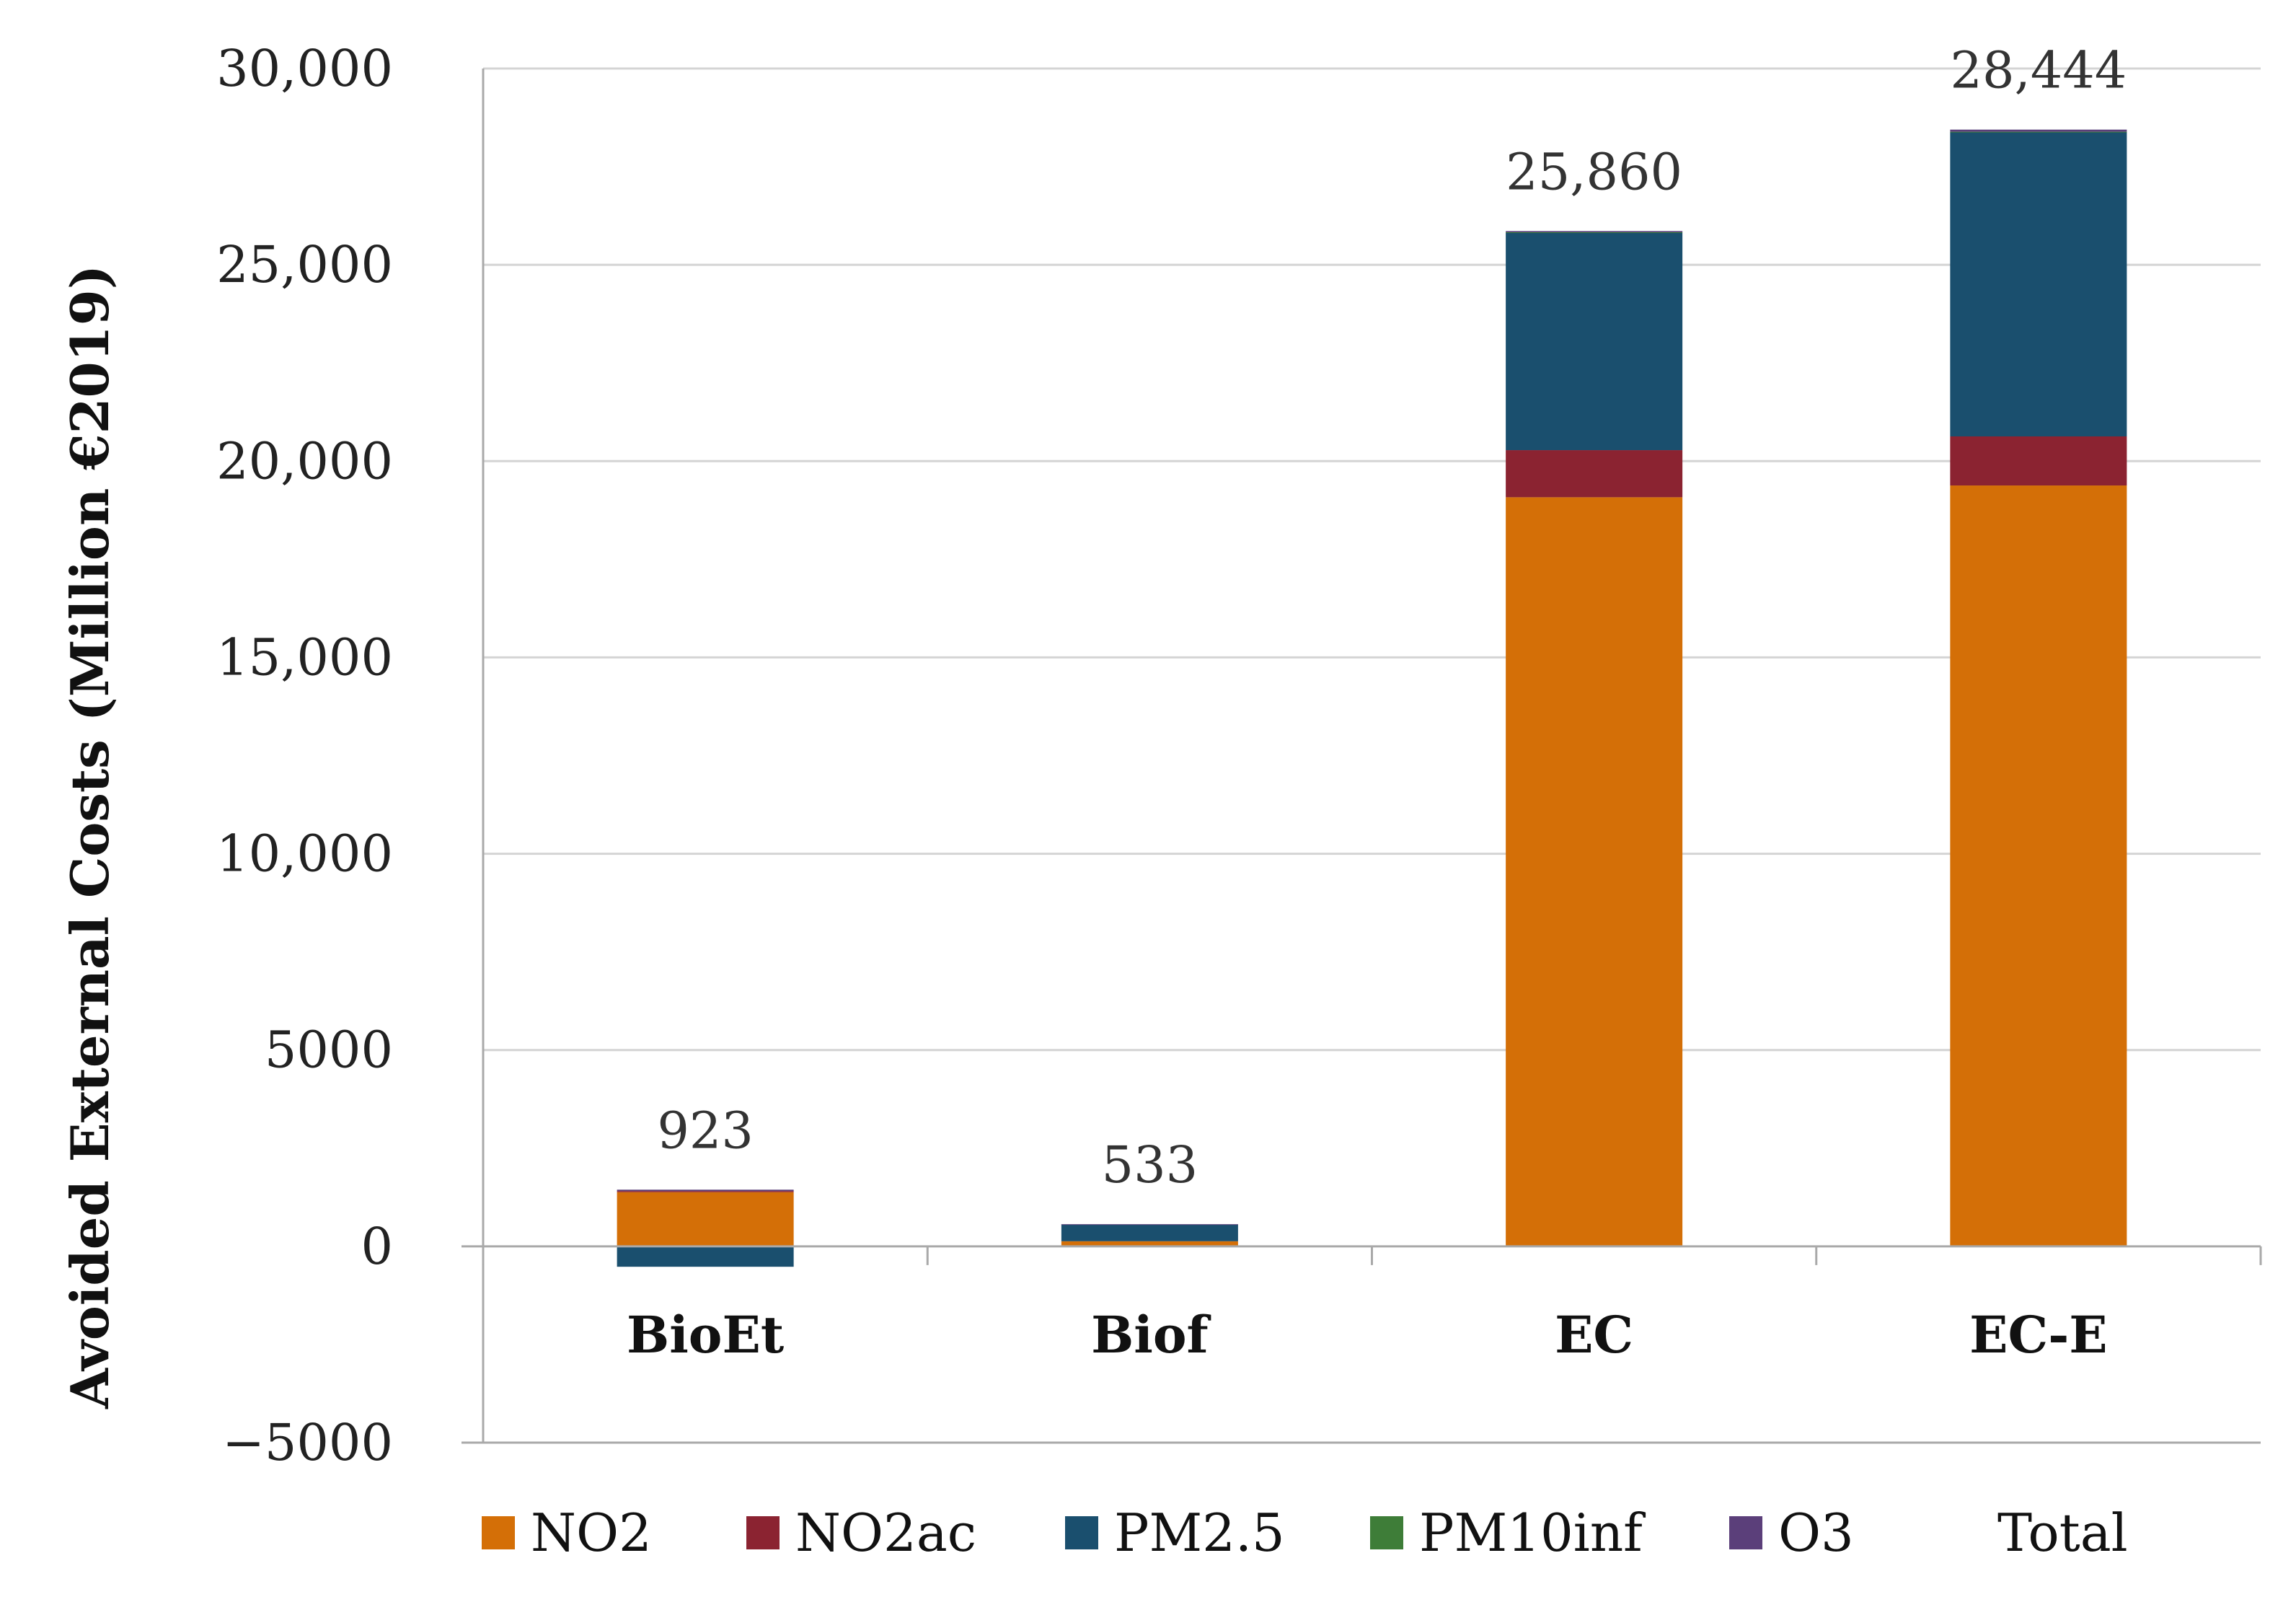 The width and height of the screenshot is (2296, 1597). Describe the element at coordinates (1594, 871) in the screenshot. I see `bar-segment-no2-ec` at that location.